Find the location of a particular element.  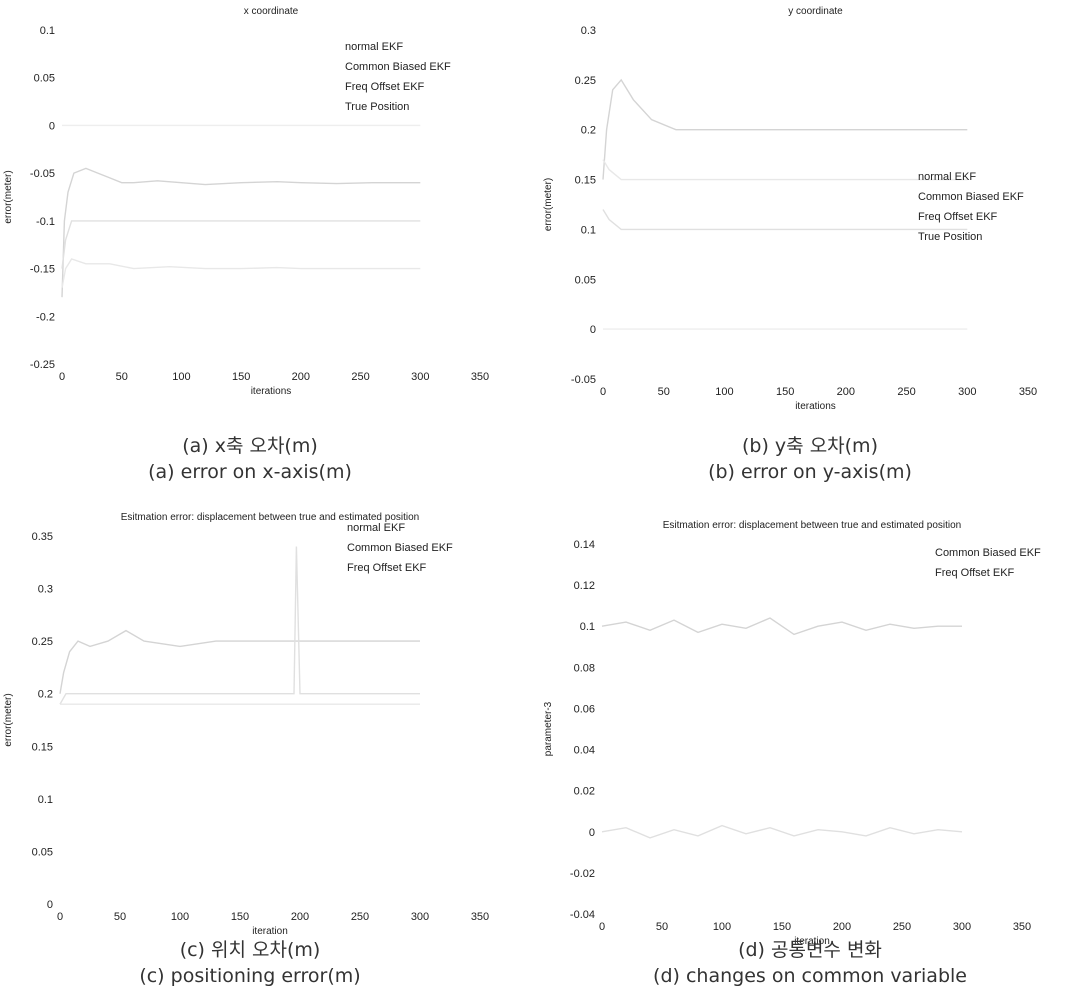

caption-korean: (b) y축 오차(m) is located at coordinates (810, 446).